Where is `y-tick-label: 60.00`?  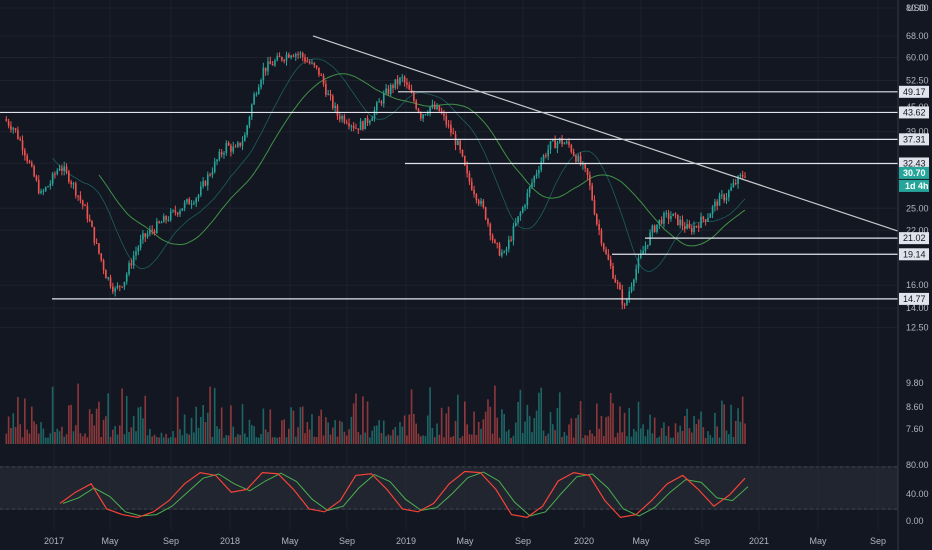
y-tick-label: 60.00 is located at coordinates (917, 58).